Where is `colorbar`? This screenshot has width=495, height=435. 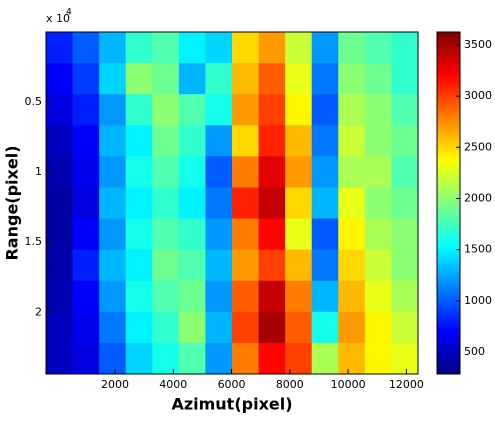
colorbar is located at coordinates (448, 203).